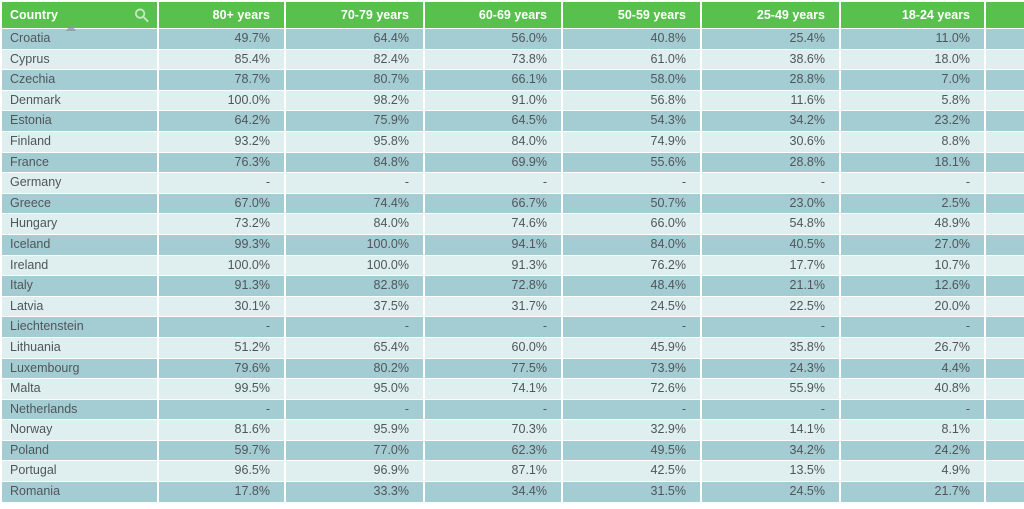 Image resolution: width=1024 pixels, height=509 pixels. I want to click on table-row: Cyprus 85.4% 82.4% 73.8% 61.0% 38.6% 18.0%, so click(513, 60).